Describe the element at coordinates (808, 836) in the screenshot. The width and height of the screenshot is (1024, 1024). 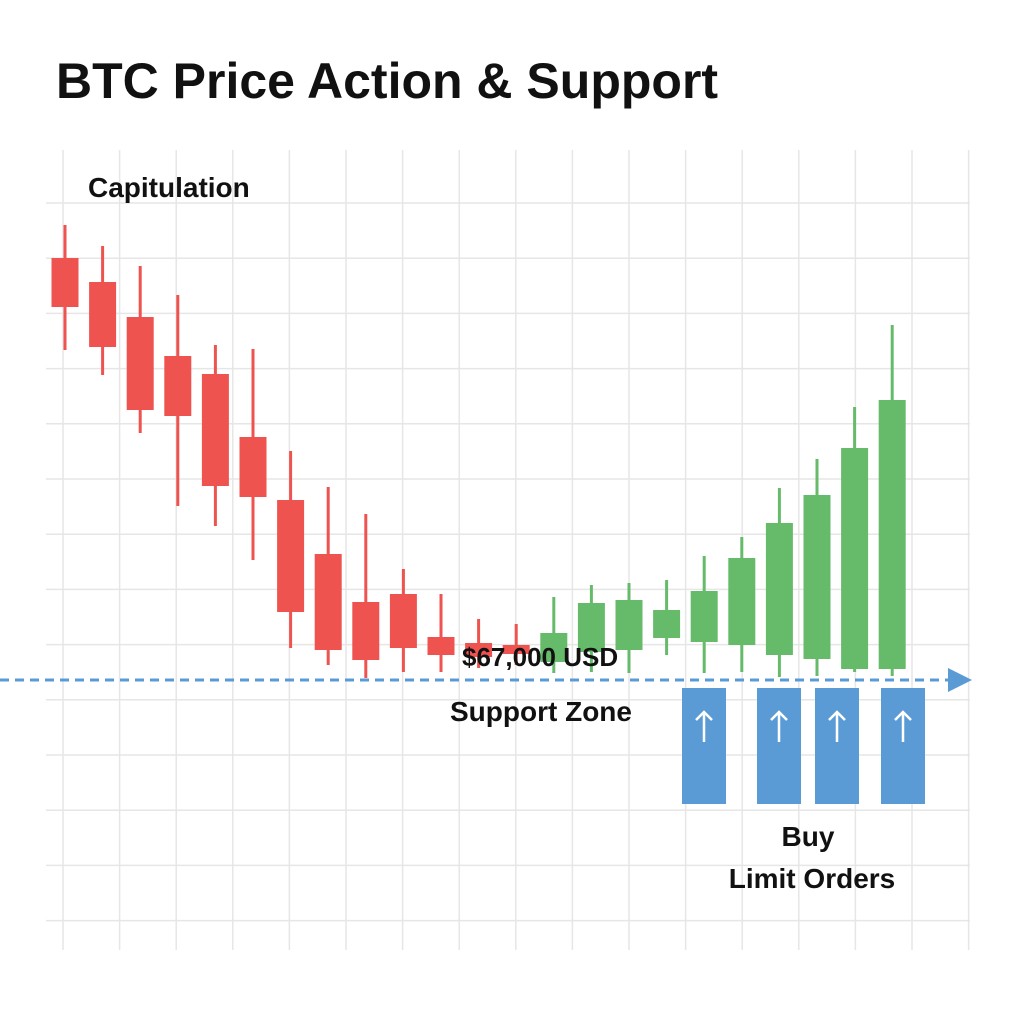
I see `annotation: Buy` at that location.